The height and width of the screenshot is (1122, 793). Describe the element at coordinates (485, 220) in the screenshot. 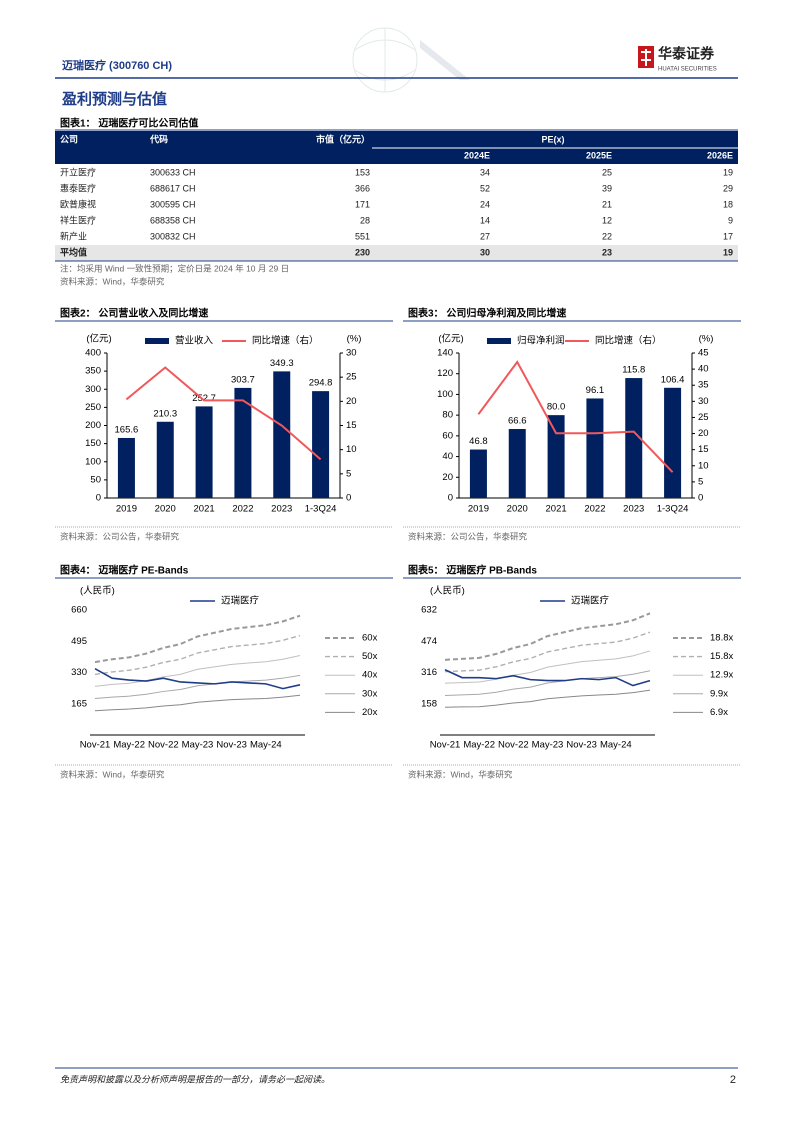

I see `table-cell: 14` at that location.